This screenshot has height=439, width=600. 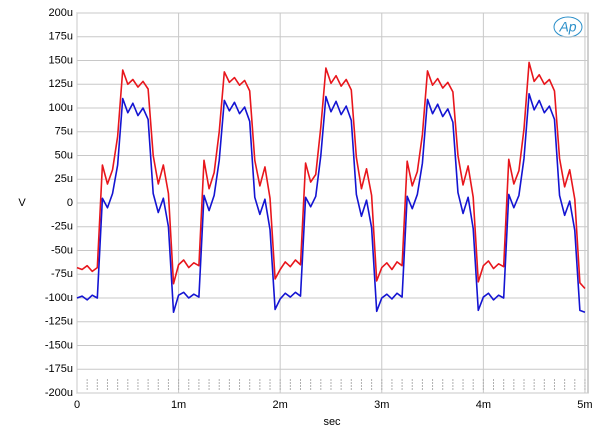 What do you see at coordinates (70, 203) in the screenshot?
I see `y-tick-label: 0` at bounding box center [70, 203].